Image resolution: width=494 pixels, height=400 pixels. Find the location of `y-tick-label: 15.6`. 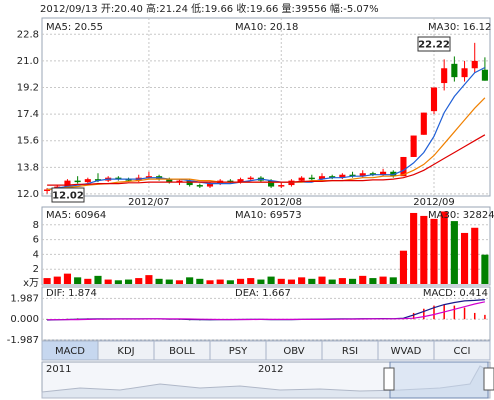

y-tick-label: 15.6 is located at coordinates (28, 141).